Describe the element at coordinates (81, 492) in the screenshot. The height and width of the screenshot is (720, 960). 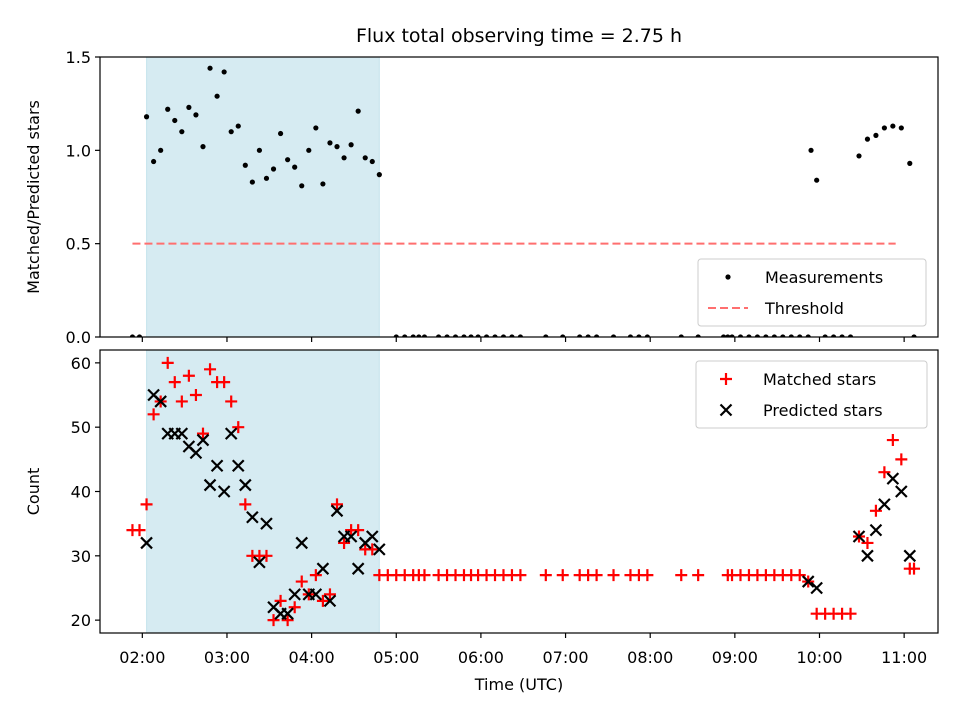
I see `y-tick-label: 40` at that location.